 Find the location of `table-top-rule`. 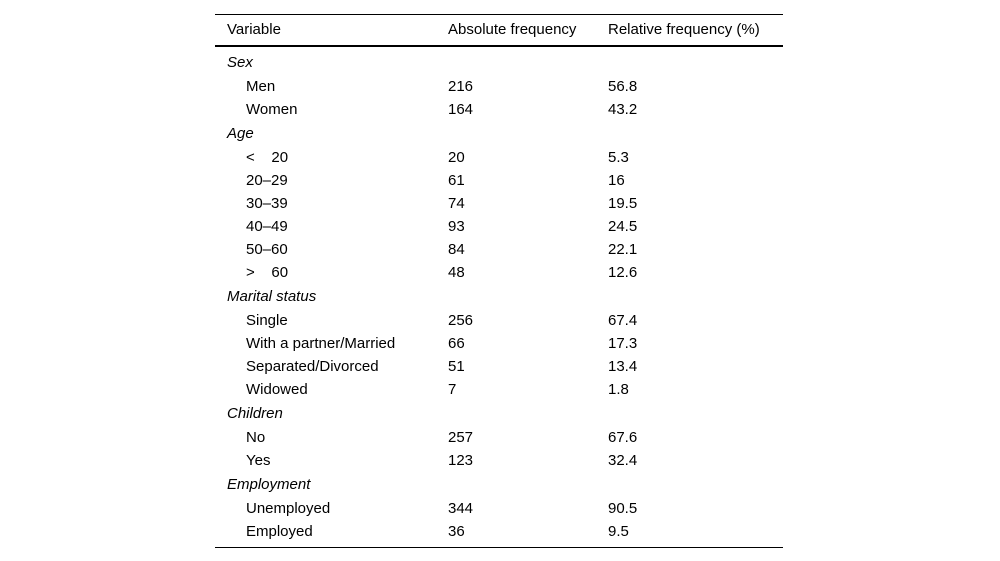

table-top-rule is located at coordinates (499, 14).